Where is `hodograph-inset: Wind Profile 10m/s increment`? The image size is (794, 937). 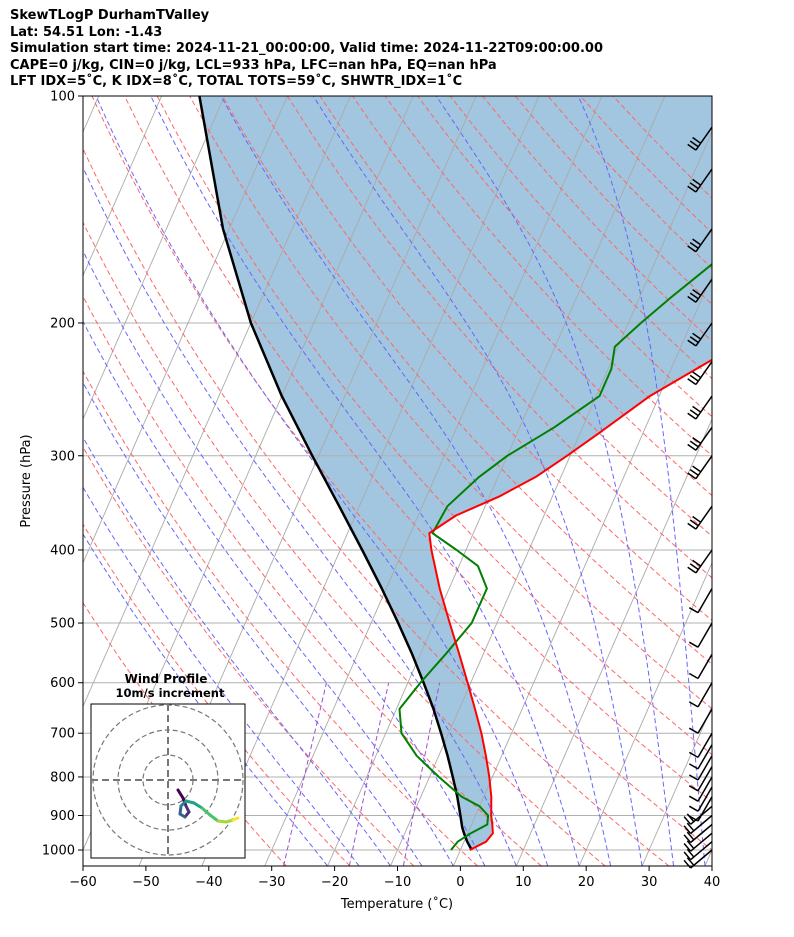 hodograph-inset: Wind Profile 10m/s increment is located at coordinates (168, 765).